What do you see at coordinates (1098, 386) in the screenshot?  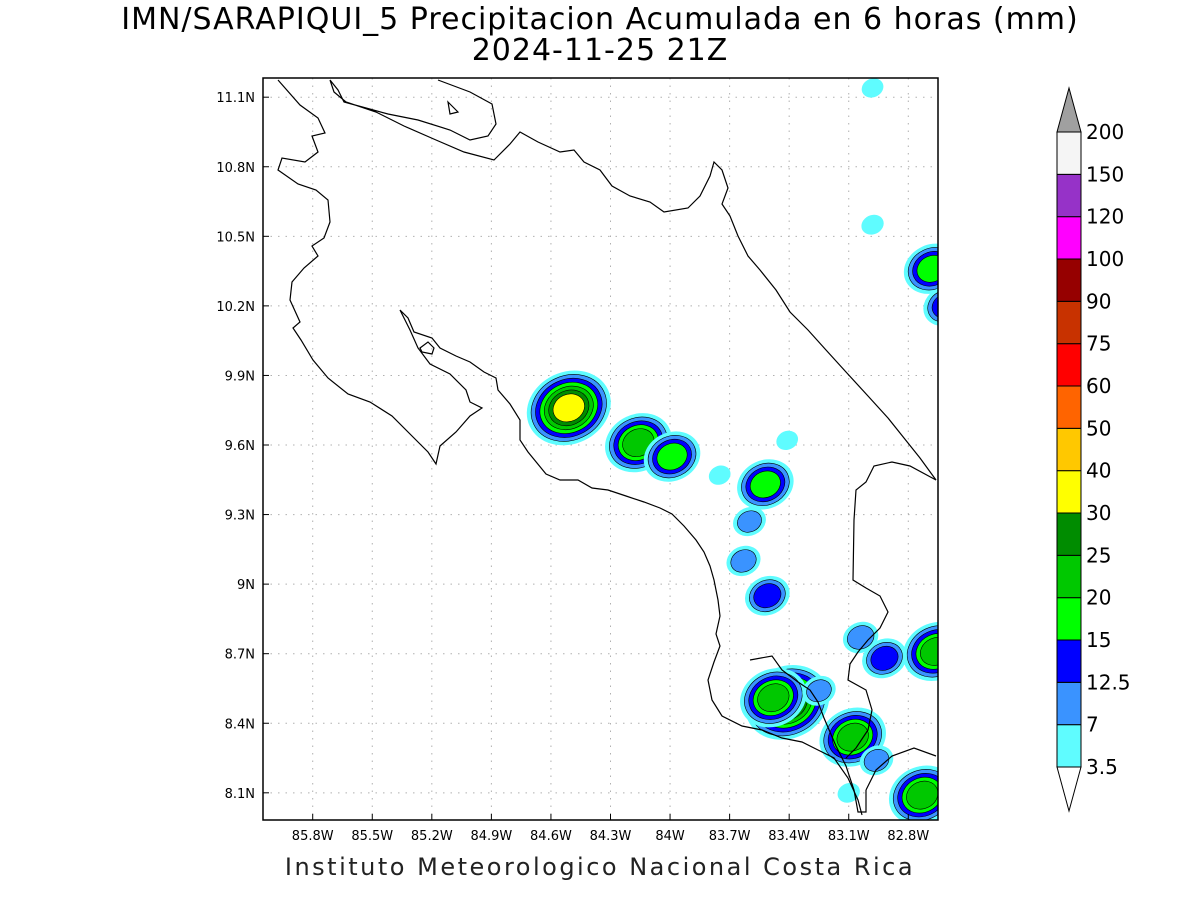 I see `colorbar-label: 60` at bounding box center [1098, 386].